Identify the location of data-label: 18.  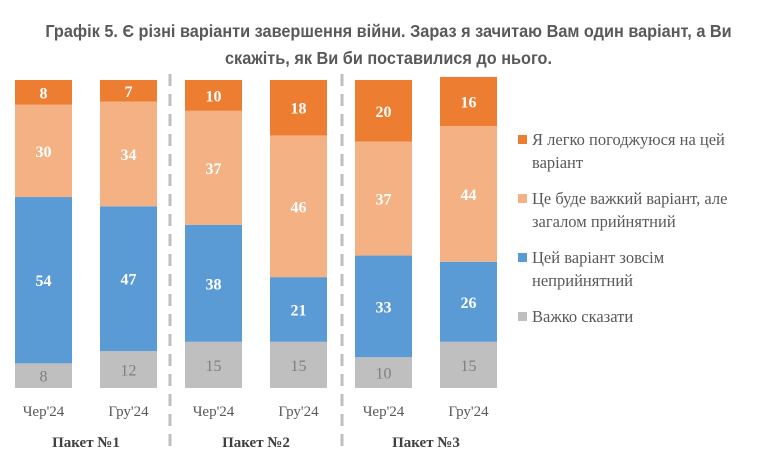
(299, 109).